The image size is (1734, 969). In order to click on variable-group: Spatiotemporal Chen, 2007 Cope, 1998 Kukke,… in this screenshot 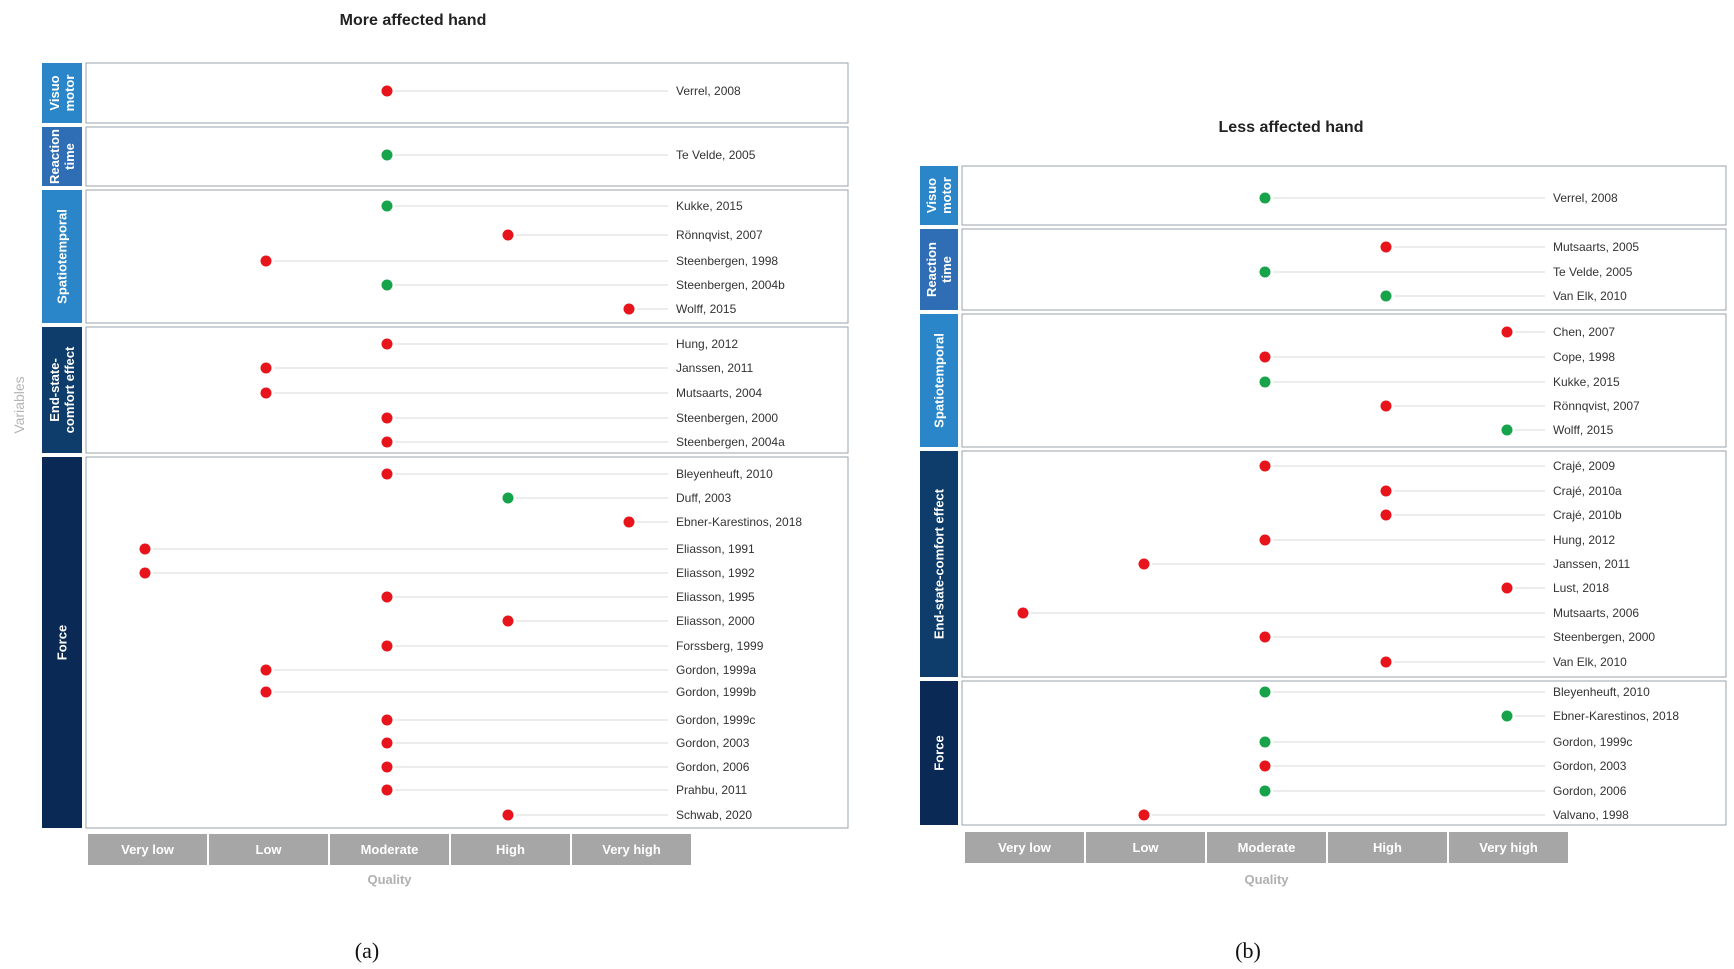, I will do `click(1323, 380)`.